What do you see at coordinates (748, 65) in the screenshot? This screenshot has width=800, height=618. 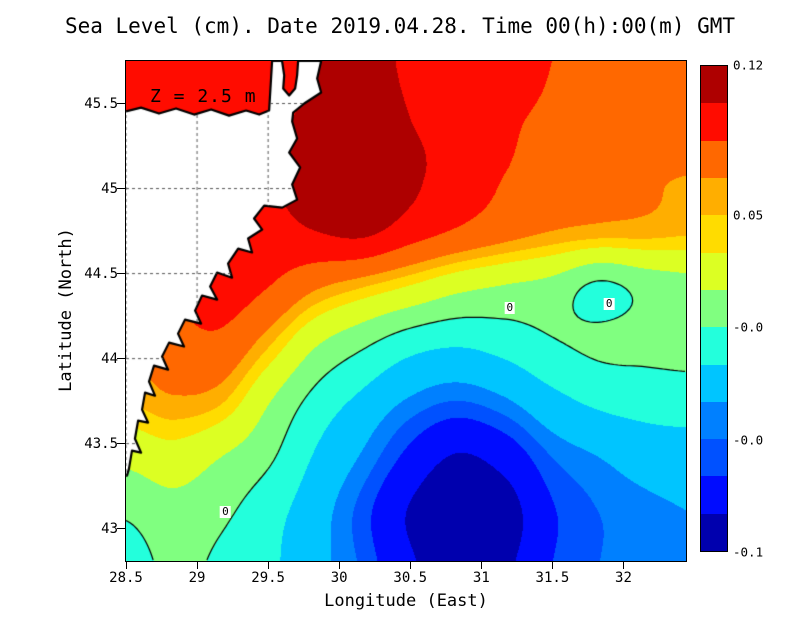 I see `colorbar-tick-label: 0.12` at bounding box center [748, 65].